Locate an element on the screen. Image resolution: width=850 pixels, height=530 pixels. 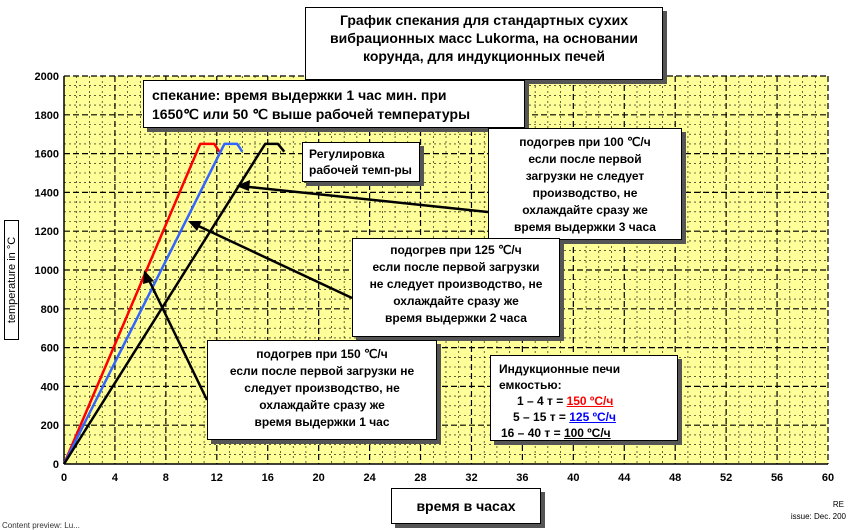
heat-150-line: время выдержки 1 час is located at coordinates (322, 422).